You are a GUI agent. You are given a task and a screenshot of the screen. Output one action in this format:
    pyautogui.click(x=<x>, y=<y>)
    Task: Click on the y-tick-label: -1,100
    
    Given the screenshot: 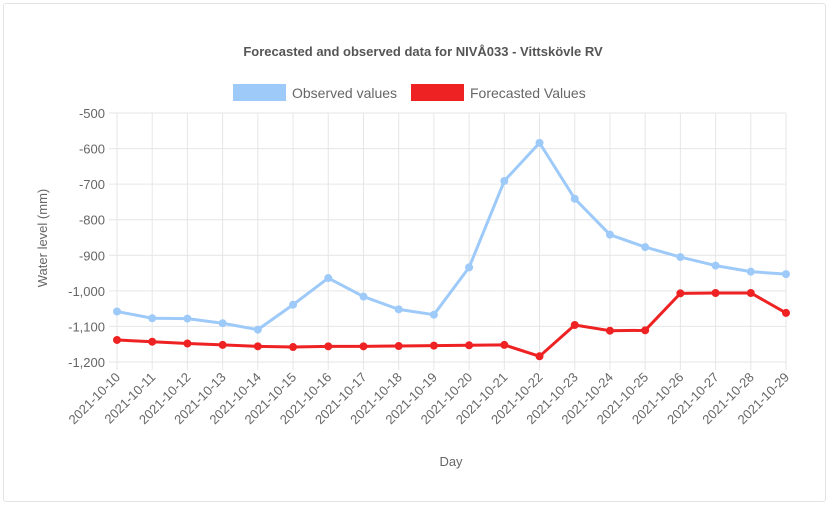 What is the action you would take?
    pyautogui.click(x=86, y=326)
    